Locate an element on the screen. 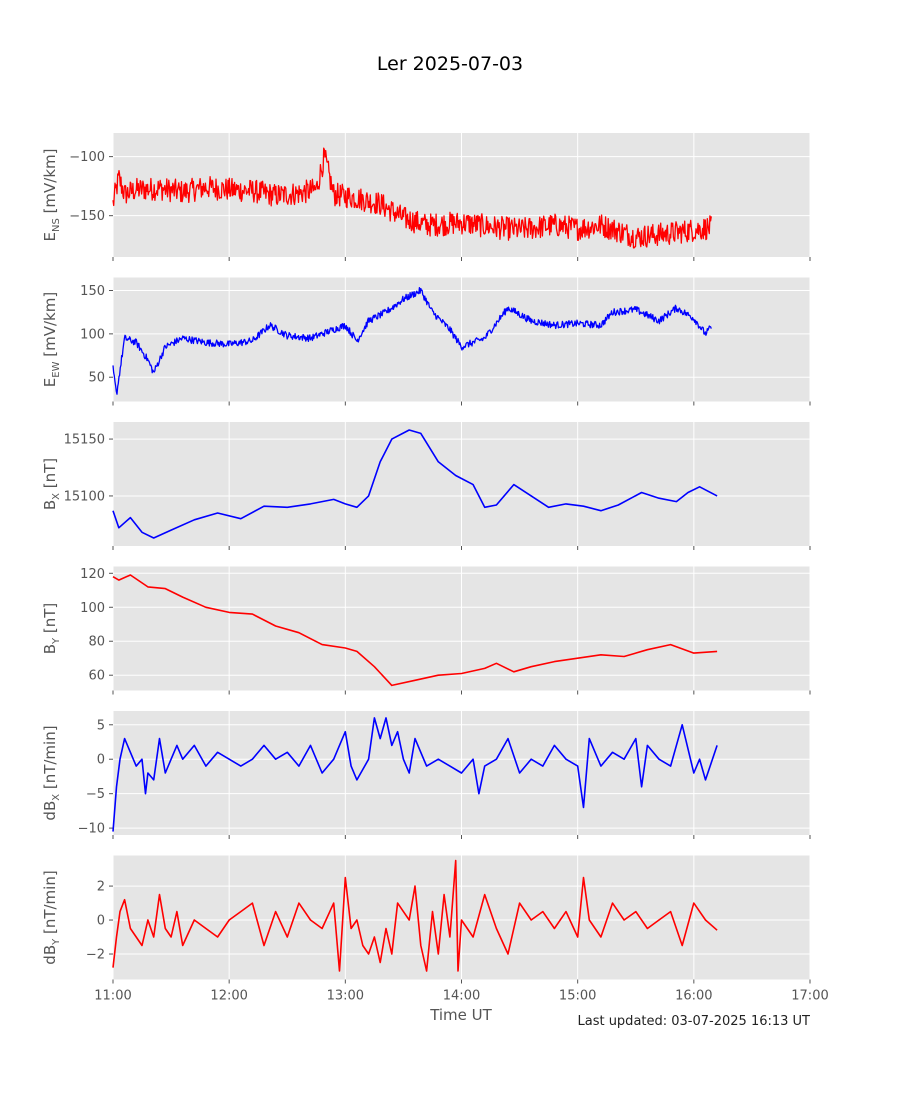  panel-6: −2 0 2 dBY [nT/min] is located at coordinates (426, 919).